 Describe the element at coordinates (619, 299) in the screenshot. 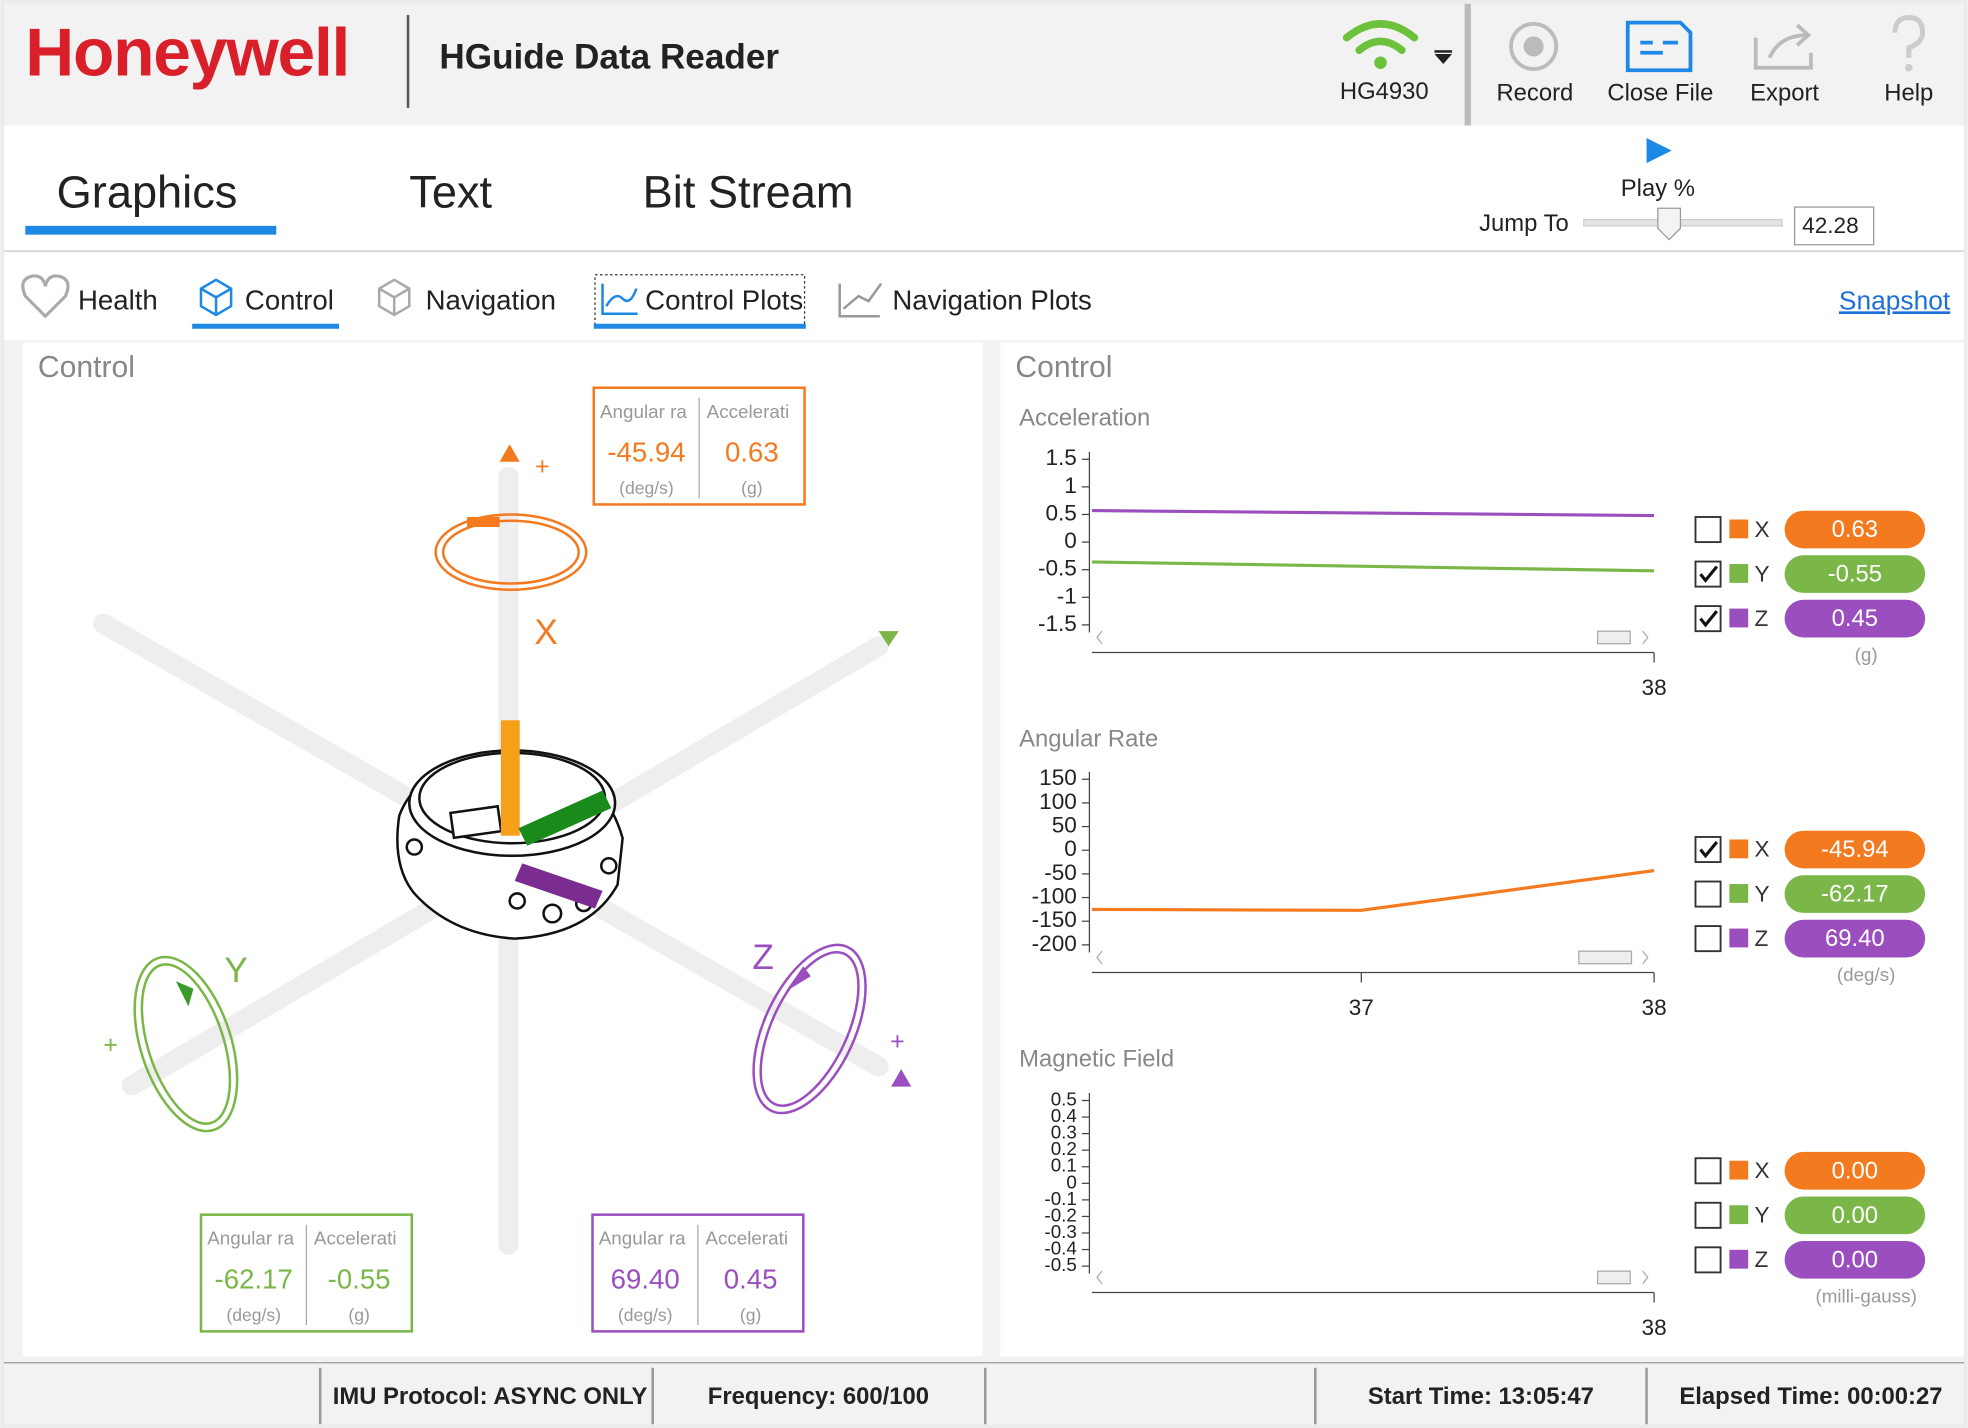

I see `control-plots-icon` at that location.